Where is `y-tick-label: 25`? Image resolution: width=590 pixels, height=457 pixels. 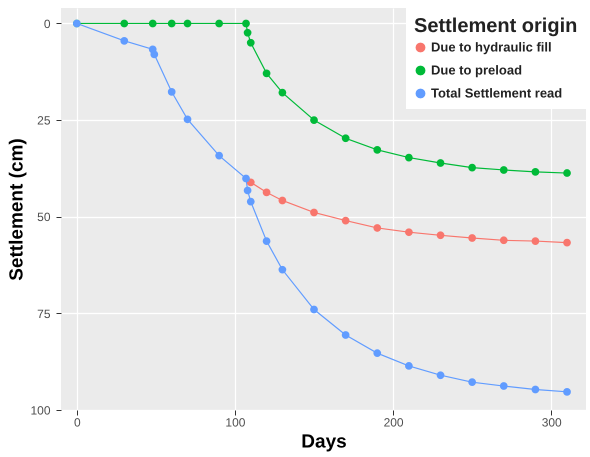
y-tick-label: 25 is located at coordinates (44, 121).